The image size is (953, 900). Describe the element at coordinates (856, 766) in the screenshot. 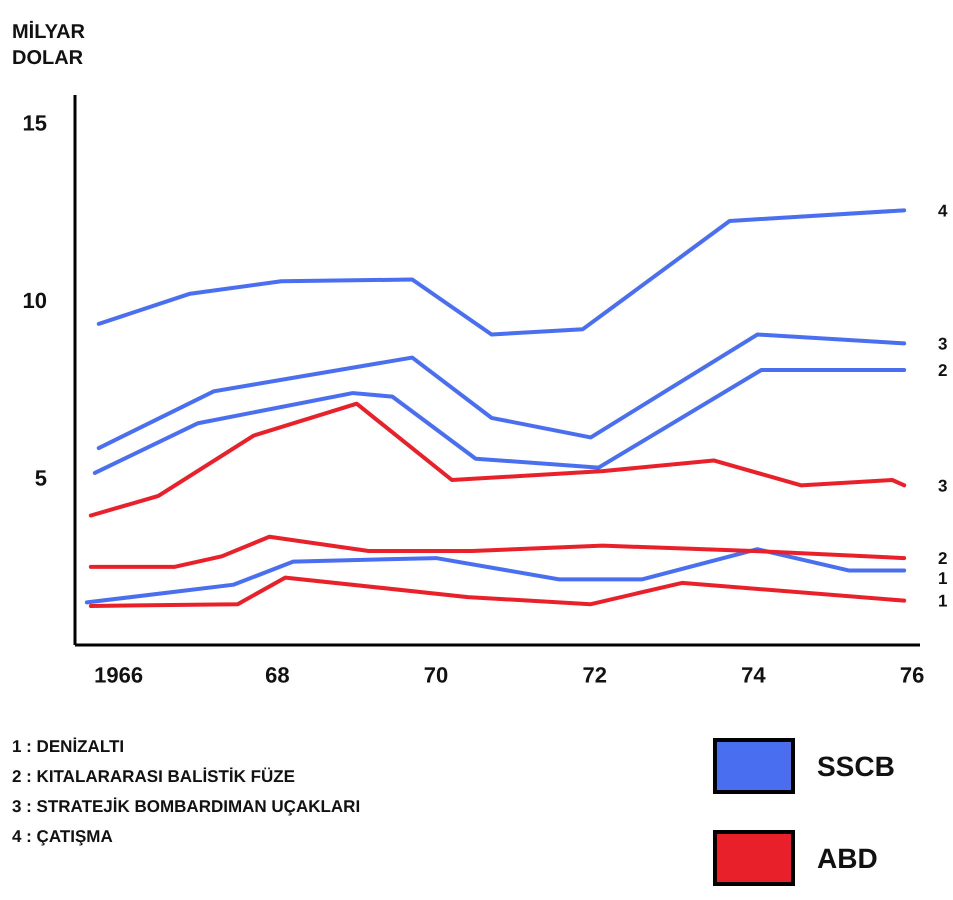

I see `legend-label: SSCB` at that location.